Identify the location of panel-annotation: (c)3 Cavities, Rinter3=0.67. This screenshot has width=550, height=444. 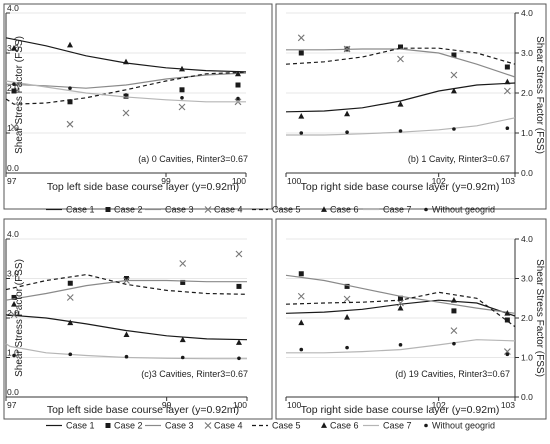
(194, 374).